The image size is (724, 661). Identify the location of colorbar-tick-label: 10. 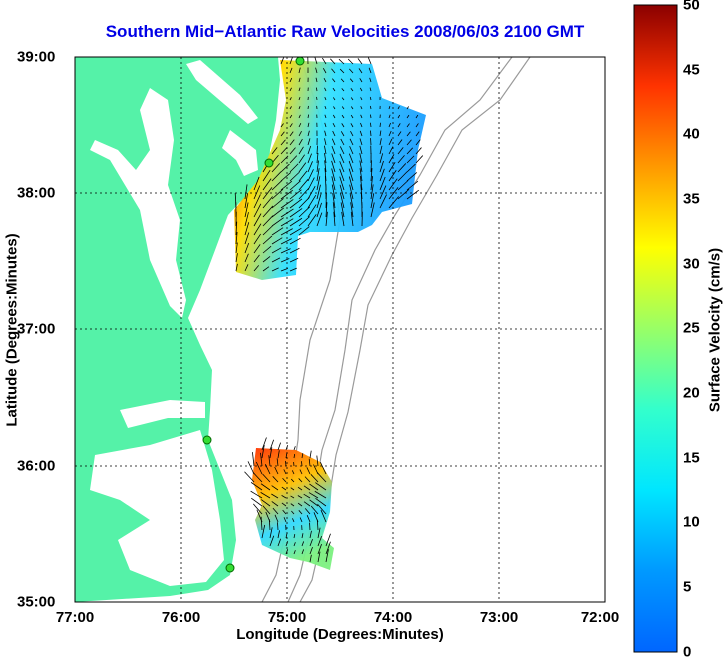
(691, 522).